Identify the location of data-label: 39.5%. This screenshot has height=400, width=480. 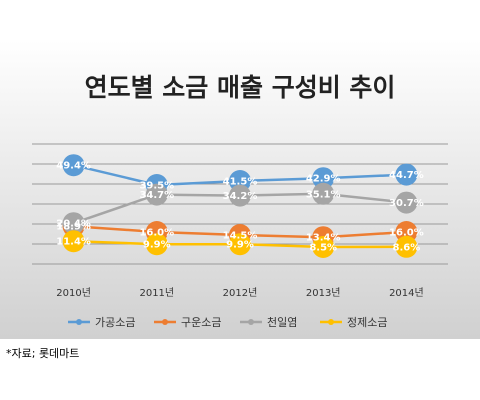
(156, 186).